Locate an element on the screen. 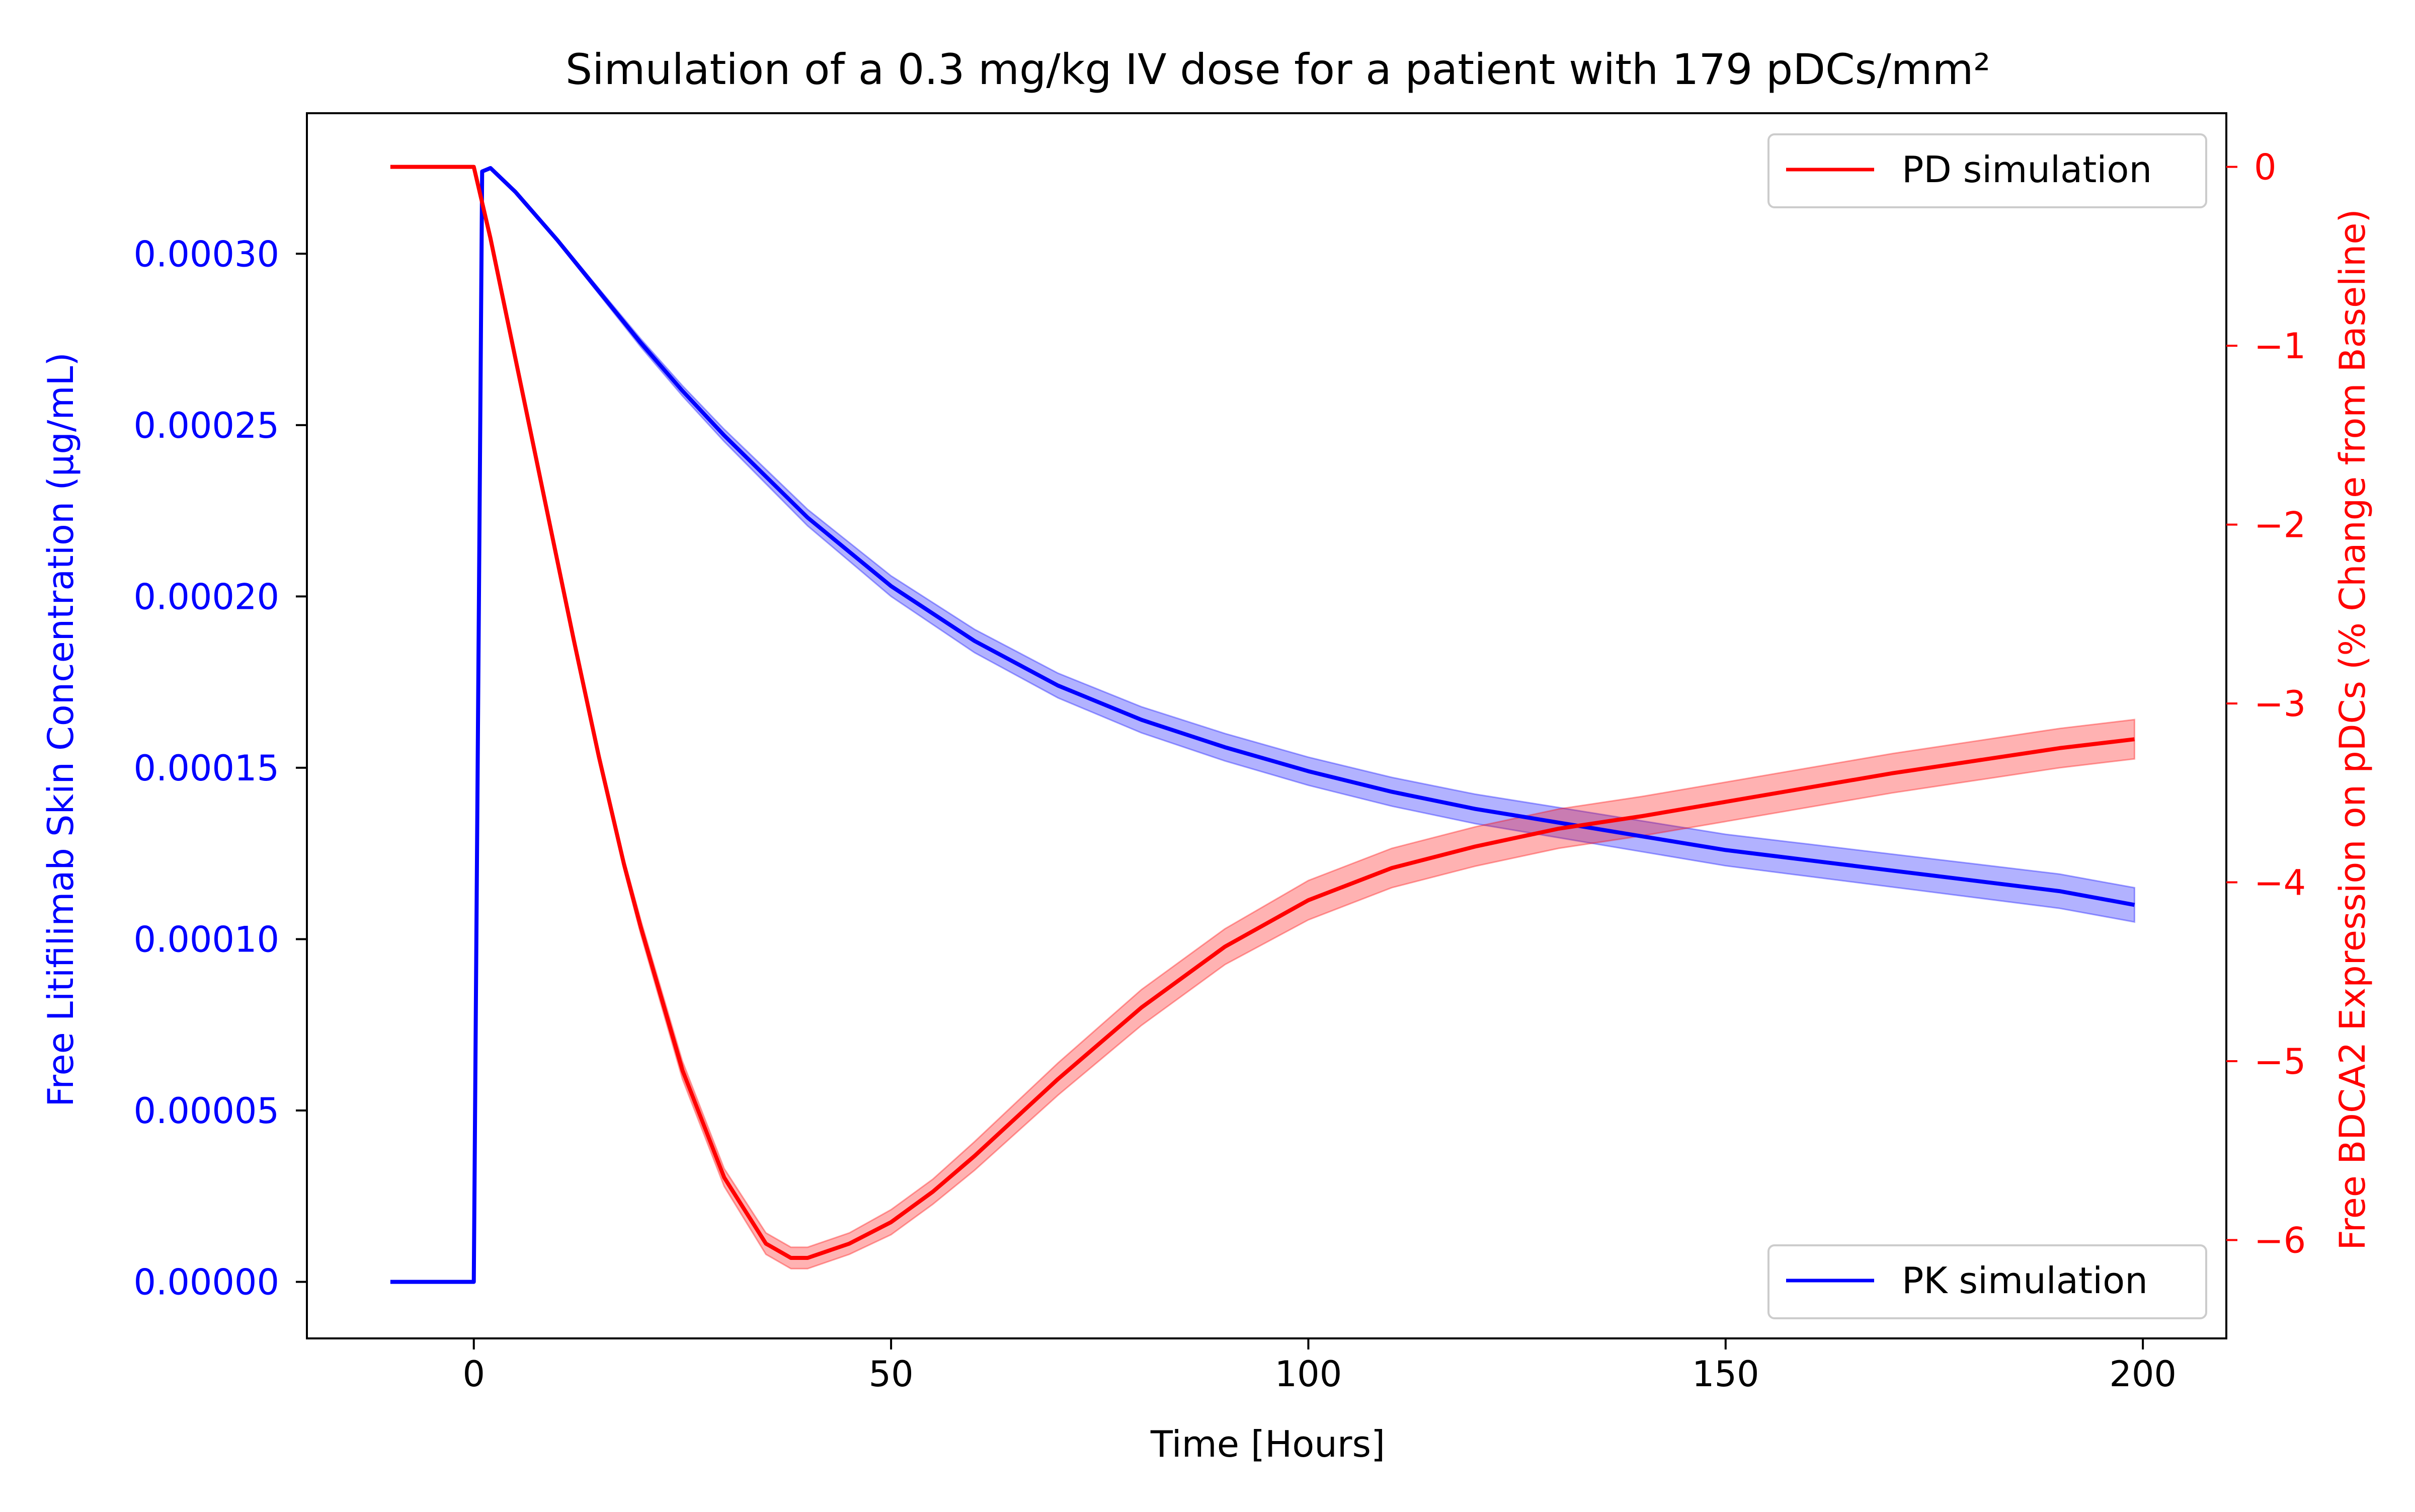 The width and height of the screenshot is (2415, 1512). legend-pd-label: PD simulation is located at coordinates (2027, 169).